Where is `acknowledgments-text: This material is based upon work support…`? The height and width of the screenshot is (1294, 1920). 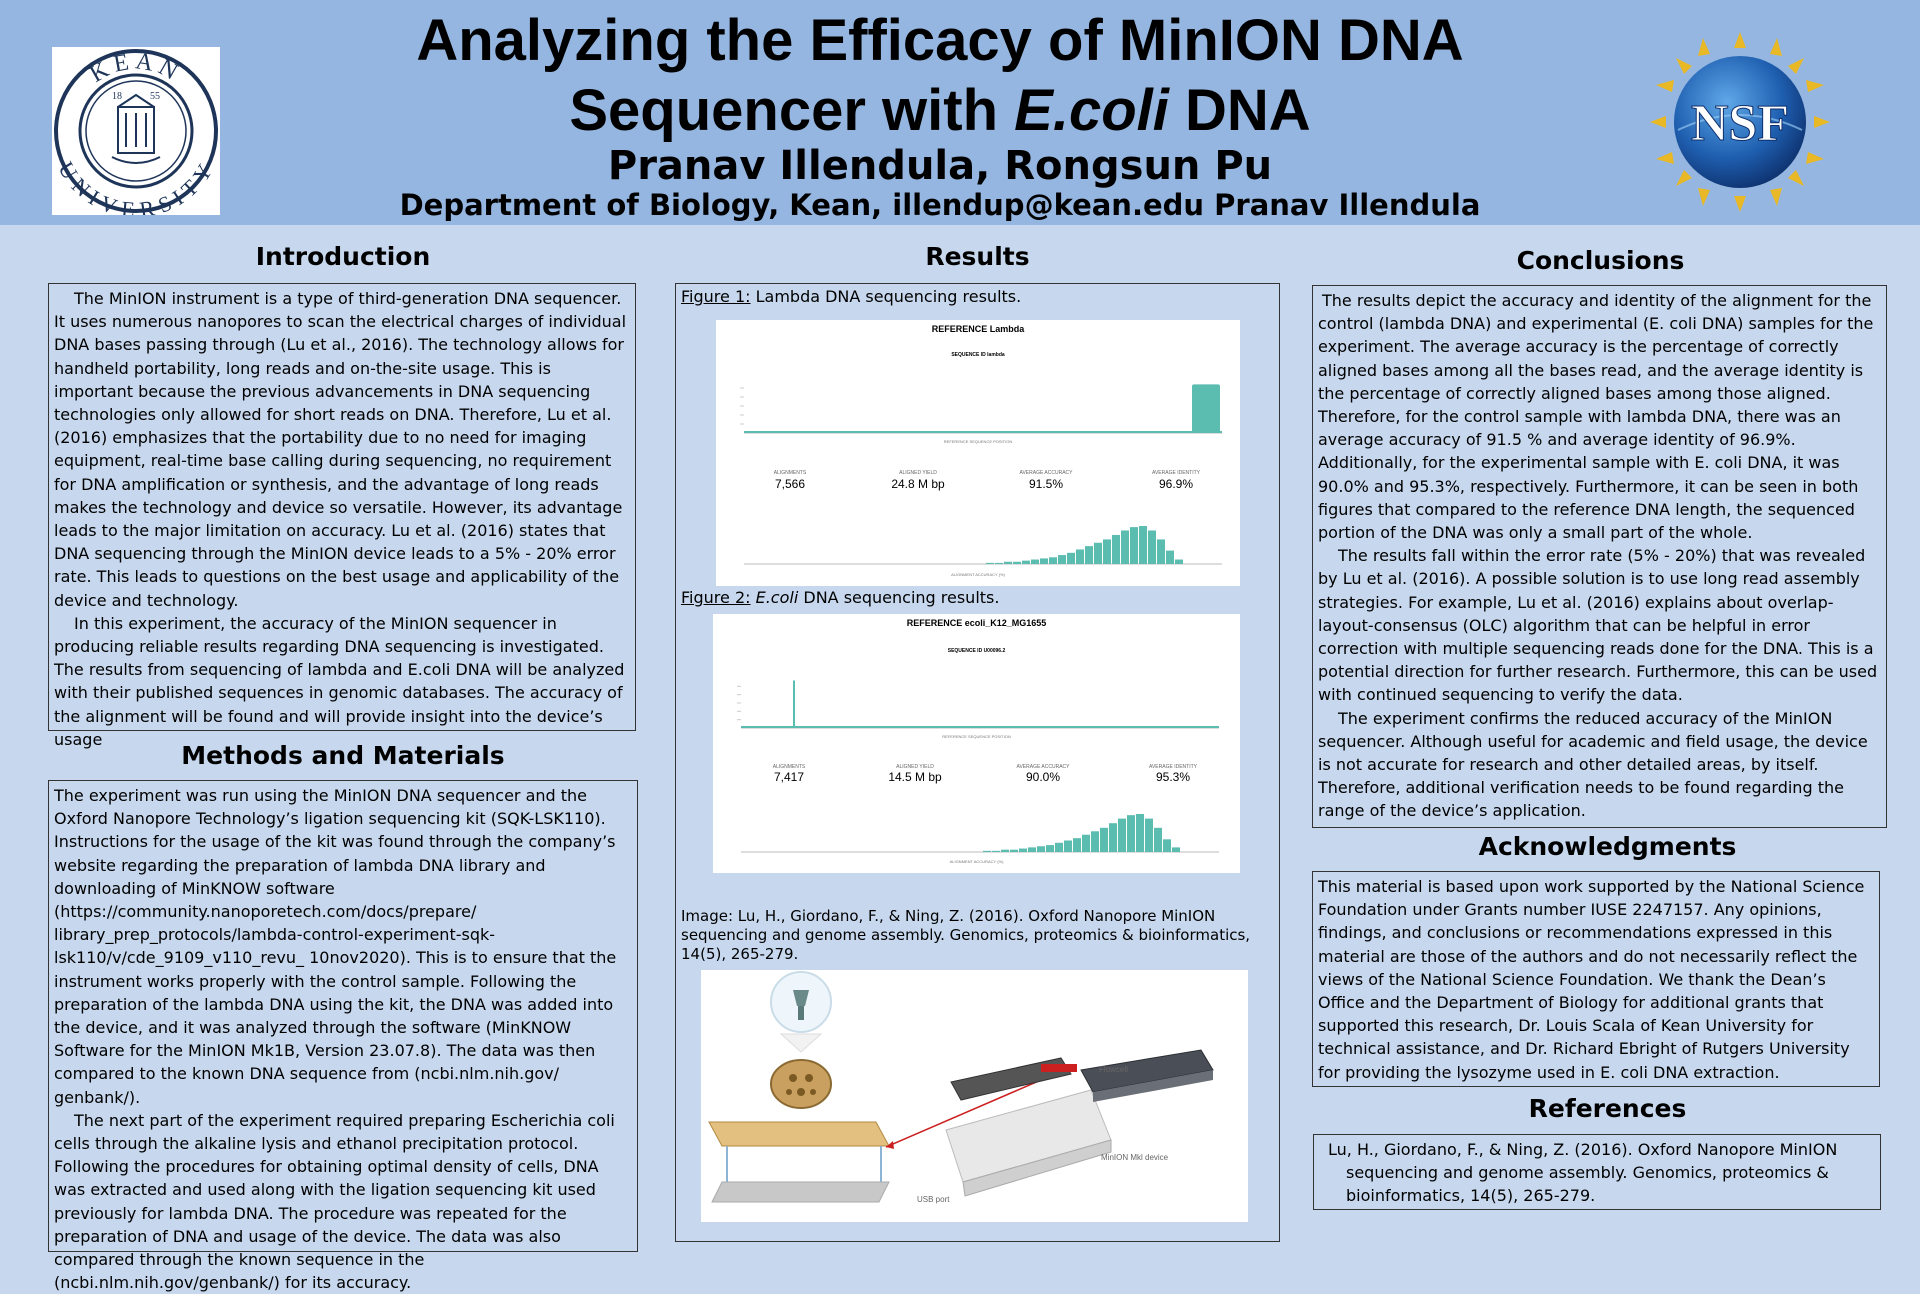
acknowledgments-text: This material is based upon work support… is located at coordinates (1591, 979).